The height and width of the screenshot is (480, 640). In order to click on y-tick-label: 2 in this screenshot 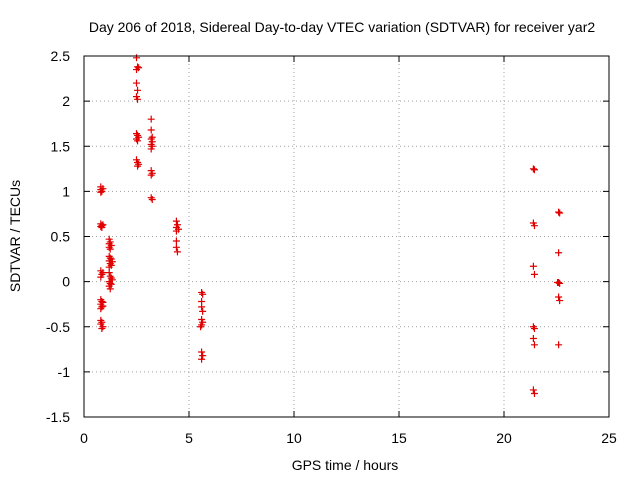, I will do `click(66, 101)`.